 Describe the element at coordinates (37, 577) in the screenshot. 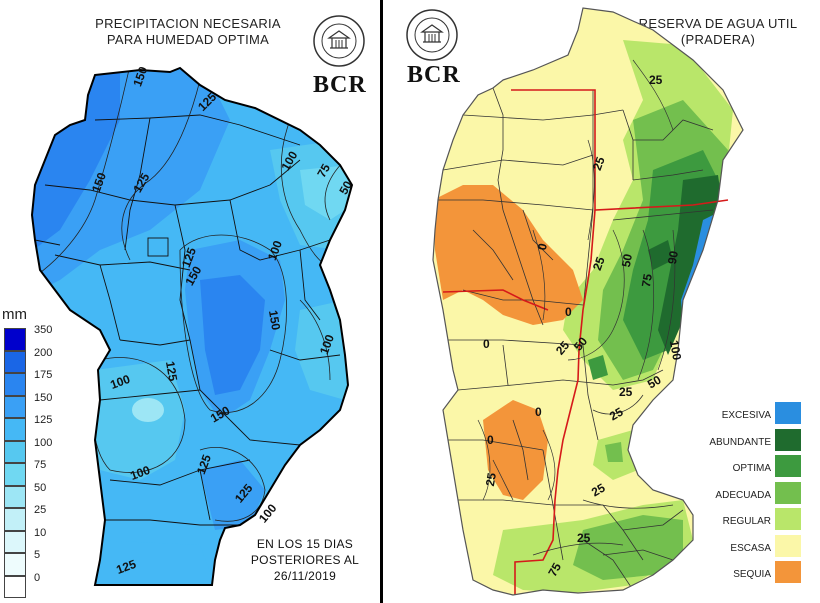

I see `scale-value-label: 0` at that location.